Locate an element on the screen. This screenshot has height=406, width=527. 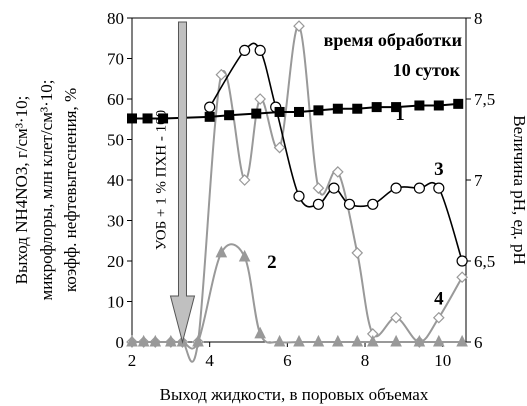
y-right-tick-label: 6 is located at coordinates (478, 342).